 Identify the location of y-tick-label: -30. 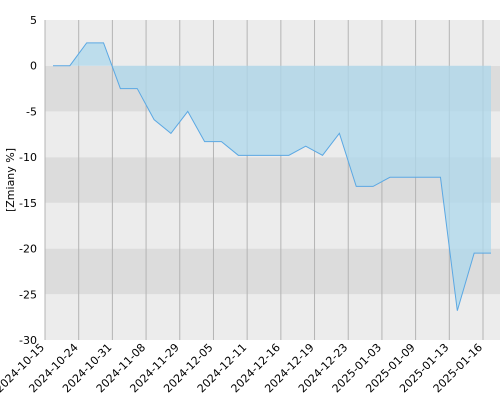
(28, 340).